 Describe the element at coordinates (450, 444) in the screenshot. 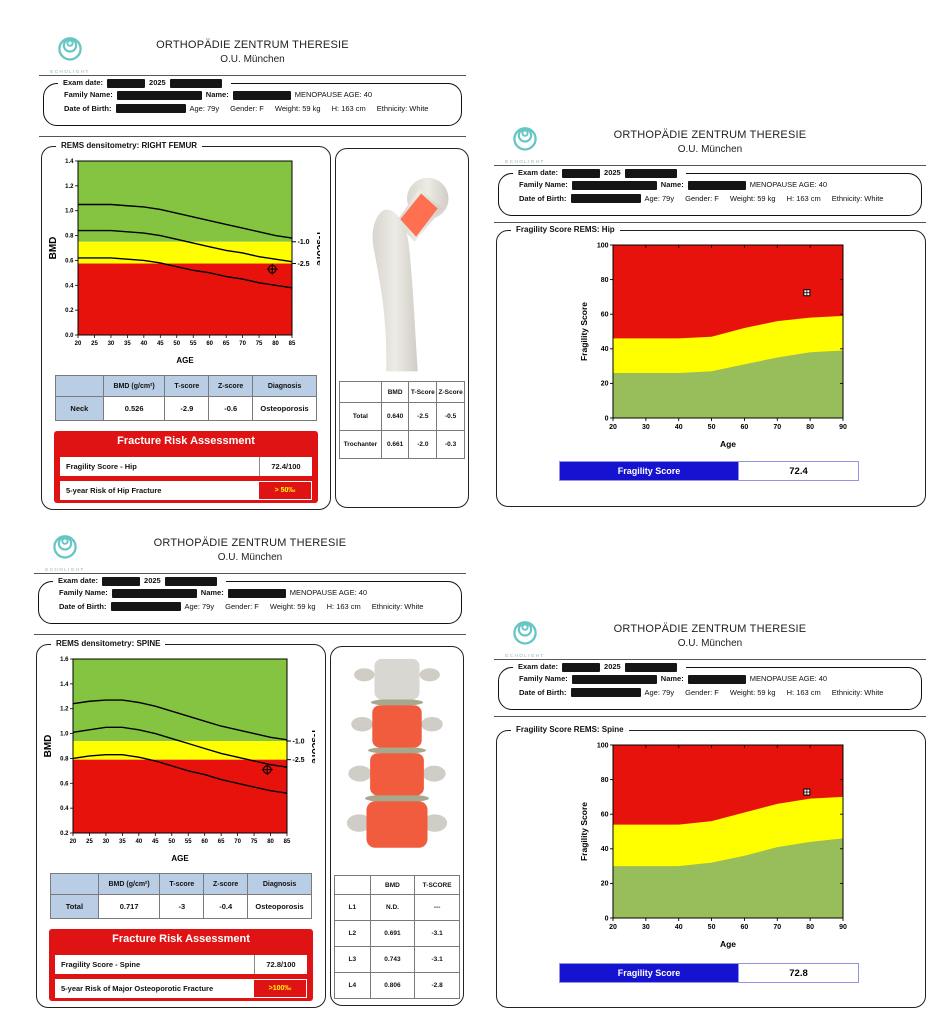

I see `table-value-cell: -0.3` at that location.